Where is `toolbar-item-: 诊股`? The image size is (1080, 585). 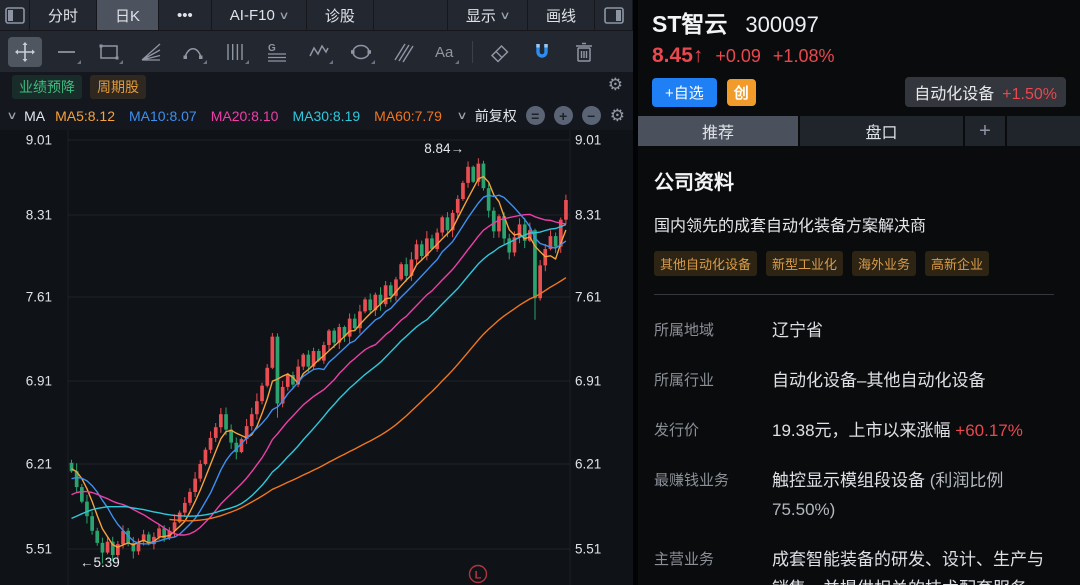
toolbar-item-: 诊股 is located at coordinates (340, 15).